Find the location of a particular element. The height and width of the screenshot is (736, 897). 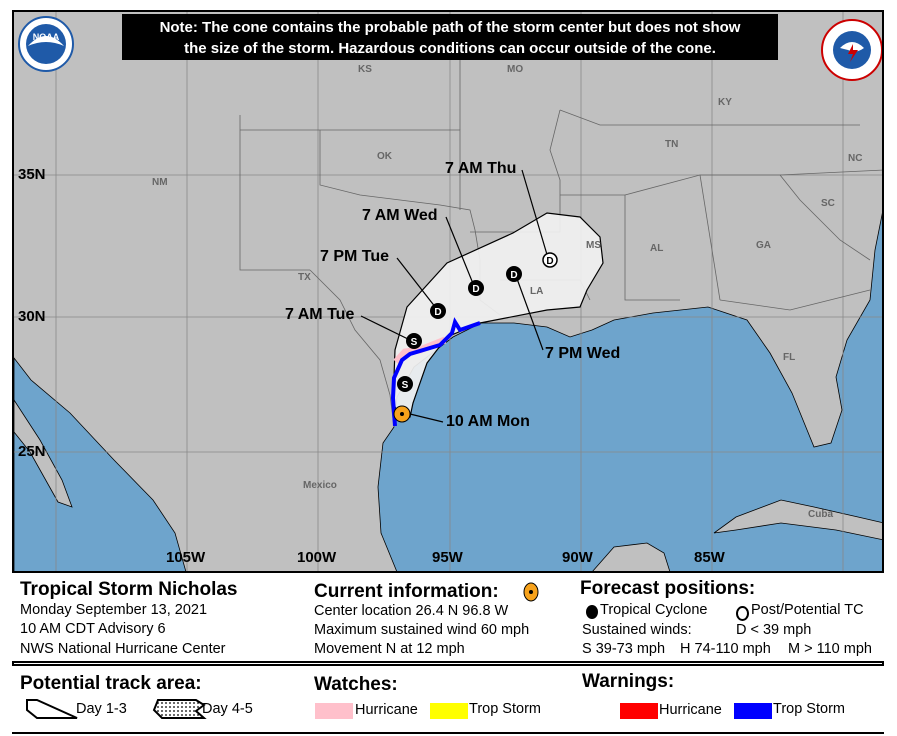

lon-label: 90W is located at coordinates (577, 557).